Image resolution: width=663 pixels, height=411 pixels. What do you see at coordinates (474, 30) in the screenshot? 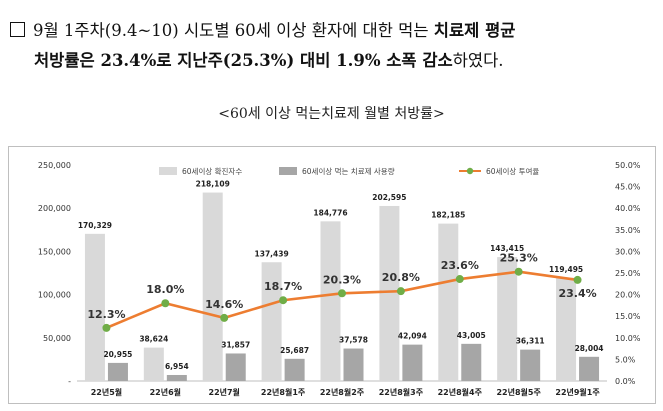
I see `summary-line1-bold: 치료제 평균` at bounding box center [474, 30].